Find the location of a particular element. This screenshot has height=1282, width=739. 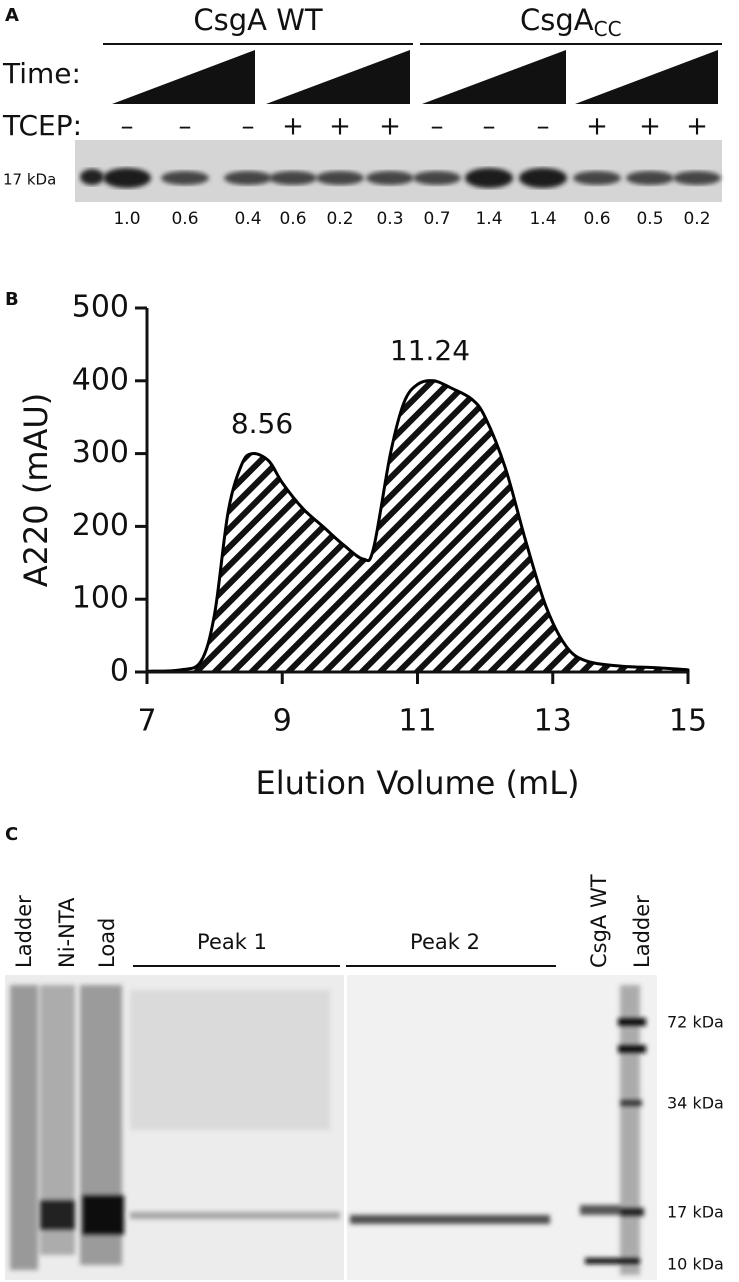

row-label: Time: is located at coordinates (41, 73).